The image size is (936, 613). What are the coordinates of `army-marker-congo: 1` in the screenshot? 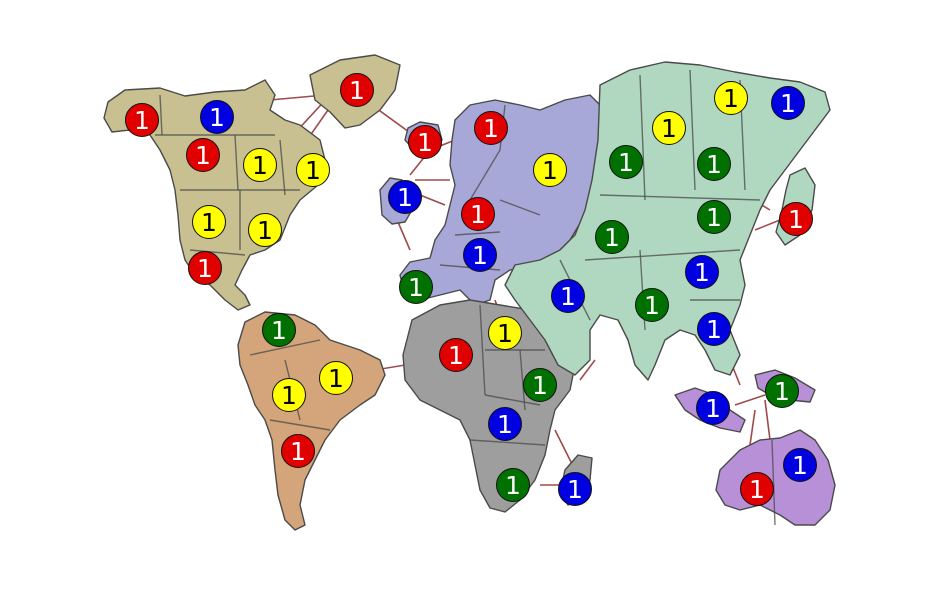 It's located at (505, 424).